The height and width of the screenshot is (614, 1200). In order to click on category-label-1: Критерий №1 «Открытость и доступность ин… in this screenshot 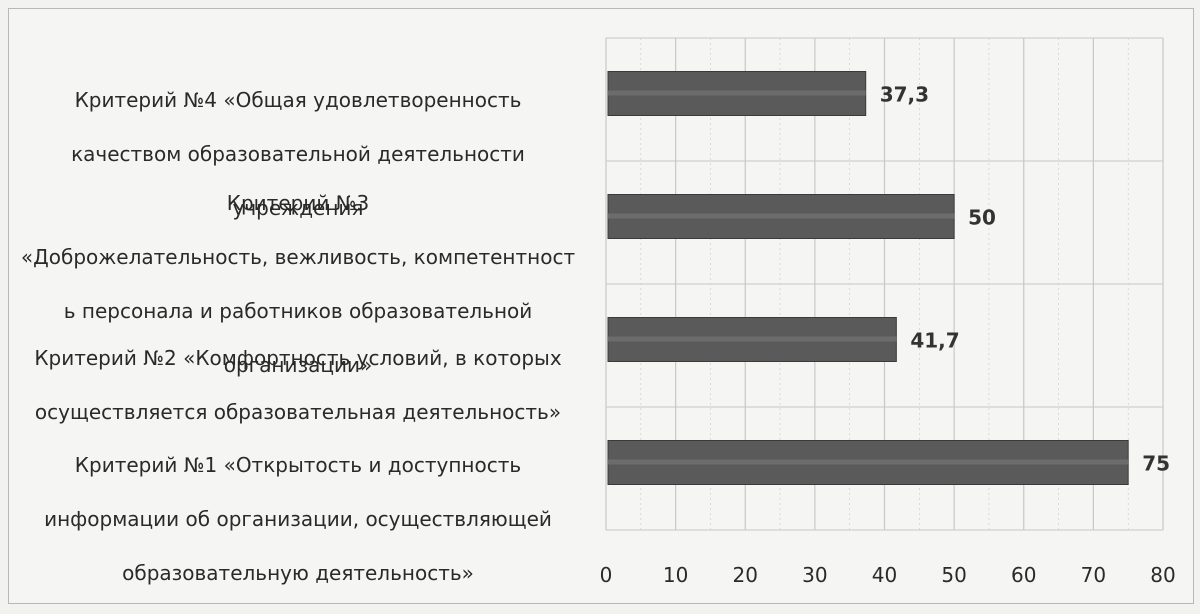, I will do `click(298, 519)`.